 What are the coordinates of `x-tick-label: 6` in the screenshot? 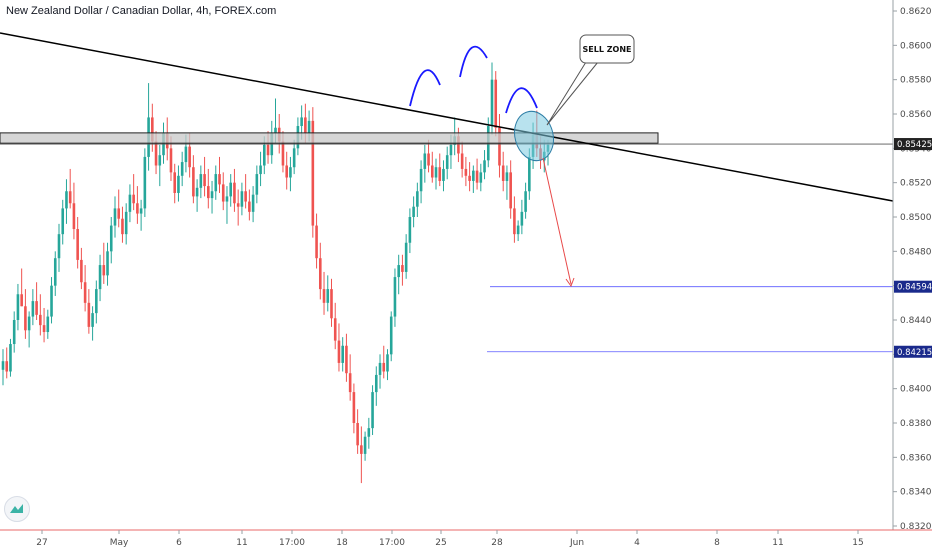 It's located at (179, 543).